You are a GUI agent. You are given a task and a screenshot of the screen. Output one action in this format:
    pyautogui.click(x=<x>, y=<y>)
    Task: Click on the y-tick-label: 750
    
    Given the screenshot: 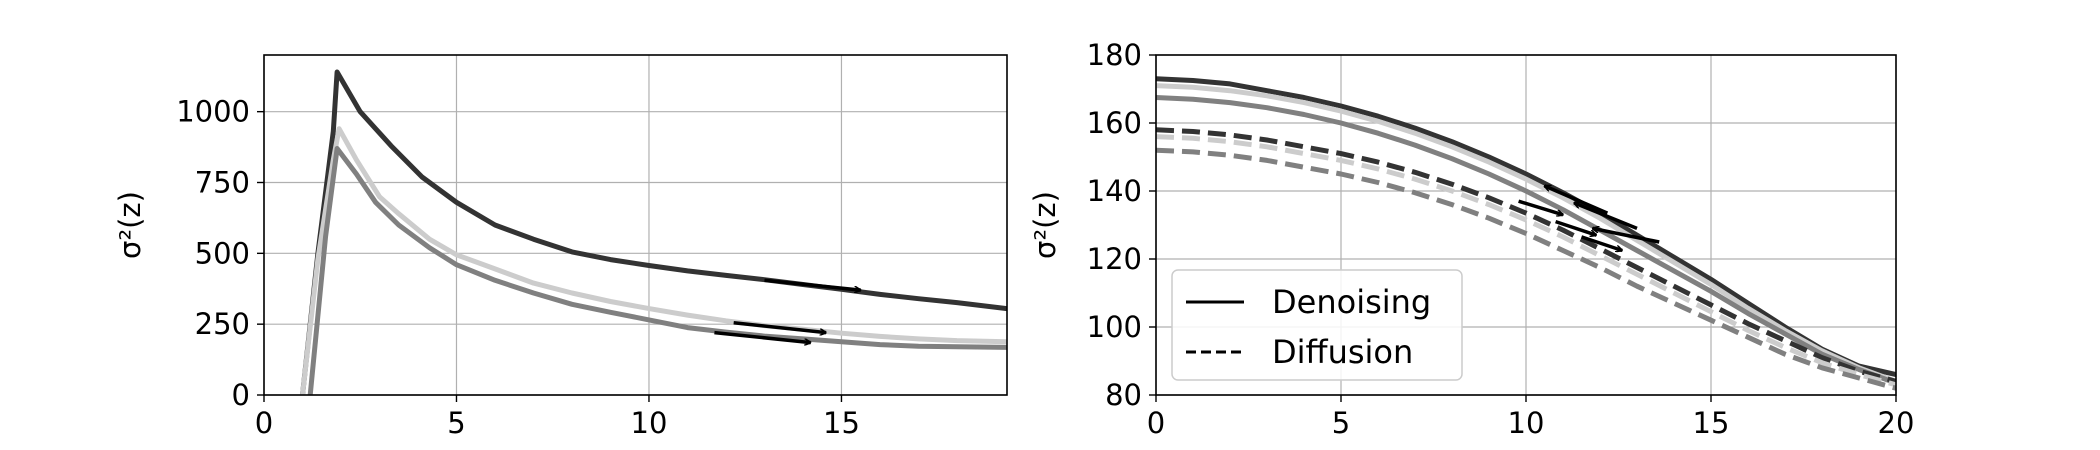 What is the action you would take?
    pyautogui.click(x=222, y=183)
    